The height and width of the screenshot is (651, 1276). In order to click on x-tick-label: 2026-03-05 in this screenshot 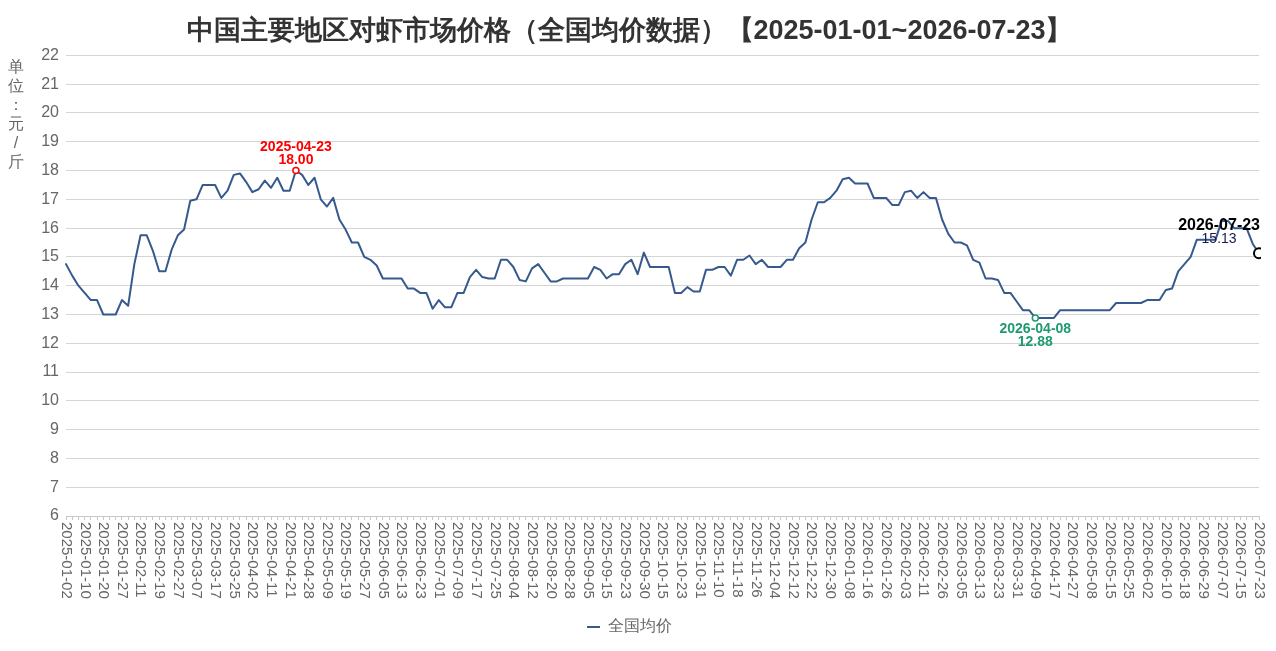, I will do `click(962, 560)`.